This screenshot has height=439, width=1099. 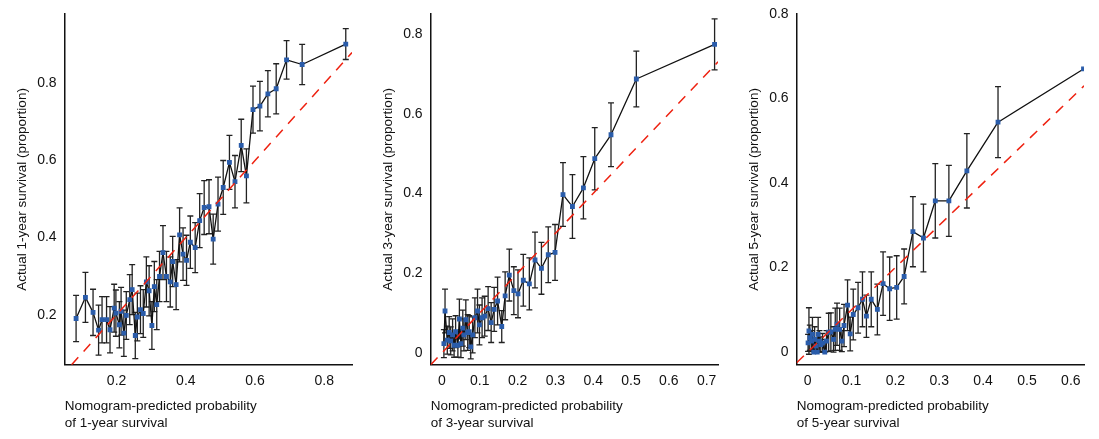 What do you see at coordinates (160, 414) in the screenshot?
I see `x-axis-title: Nomogram-predicted probability of 1-year survival` at bounding box center [160, 414].